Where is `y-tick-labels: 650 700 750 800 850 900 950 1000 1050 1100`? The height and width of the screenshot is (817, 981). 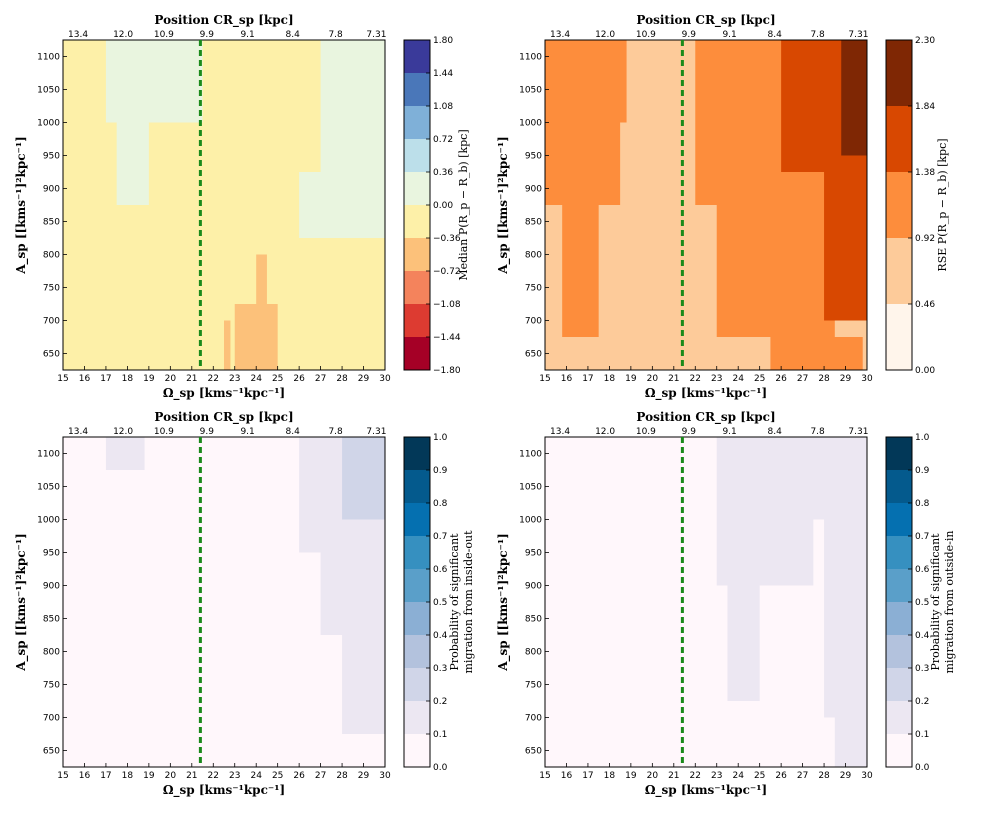
y-tick-labels: 650 700 750 800 850 900 950 1000 1050 1100 is located at coordinates (534, 206).